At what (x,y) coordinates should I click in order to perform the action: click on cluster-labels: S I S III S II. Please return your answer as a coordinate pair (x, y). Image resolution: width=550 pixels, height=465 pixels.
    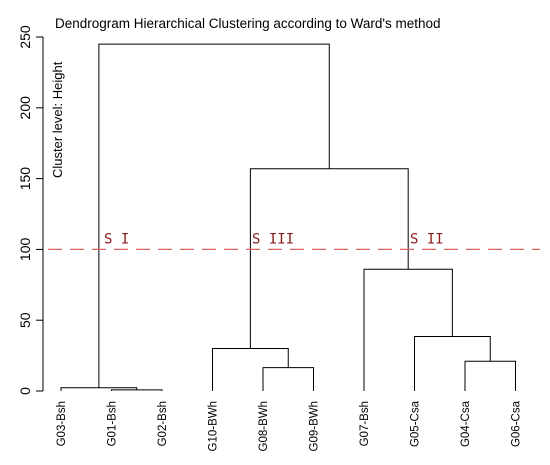
    Looking at the image, I should click on (274, 239).